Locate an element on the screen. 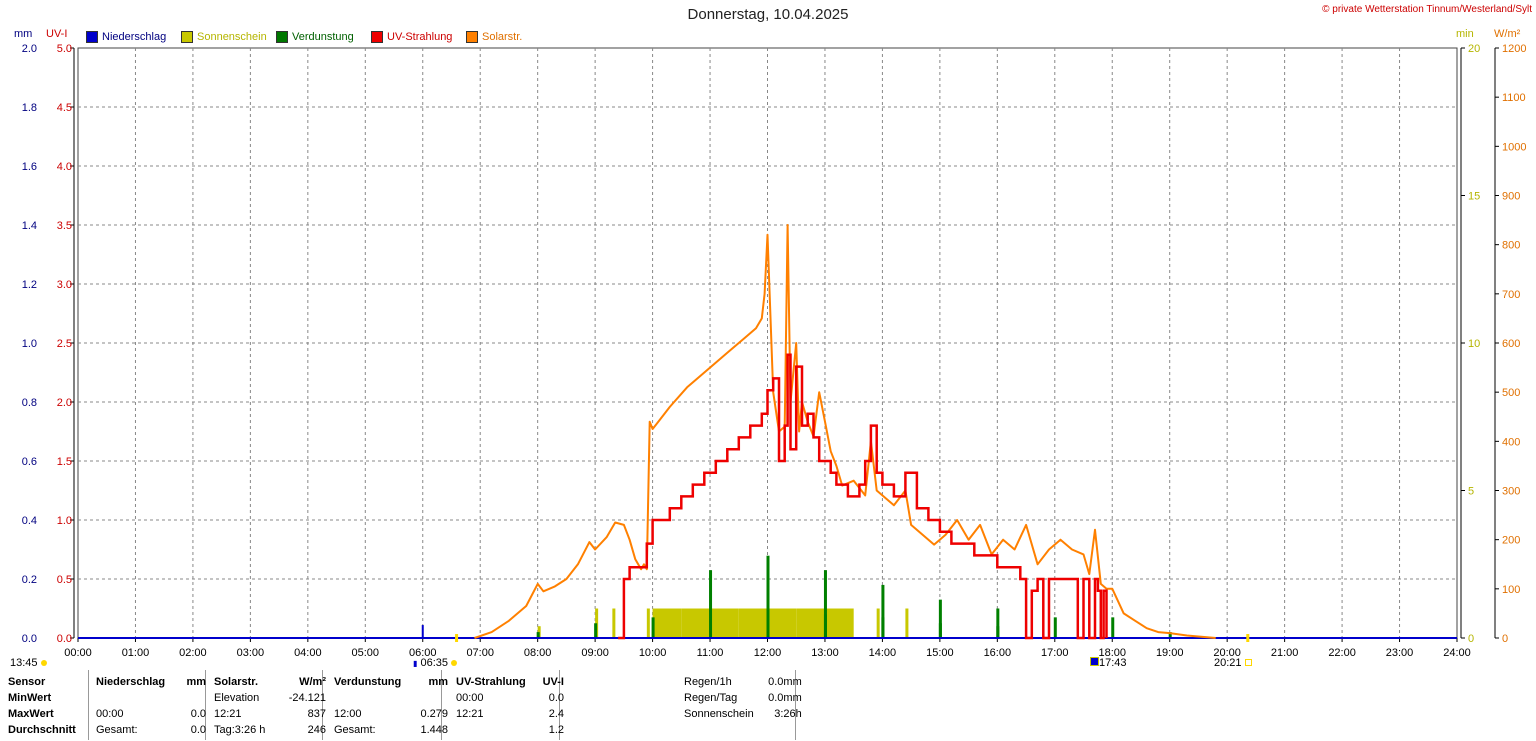 The height and width of the screenshot is (741, 1536). mm-tick-label: 0.2 is located at coordinates (29, 580).